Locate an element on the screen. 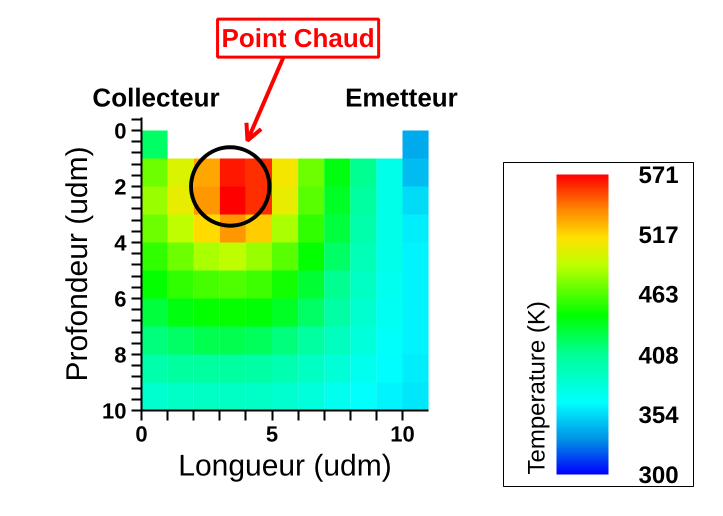 This screenshot has height=516, width=723. y-tick-label: 4 is located at coordinates (121, 243).